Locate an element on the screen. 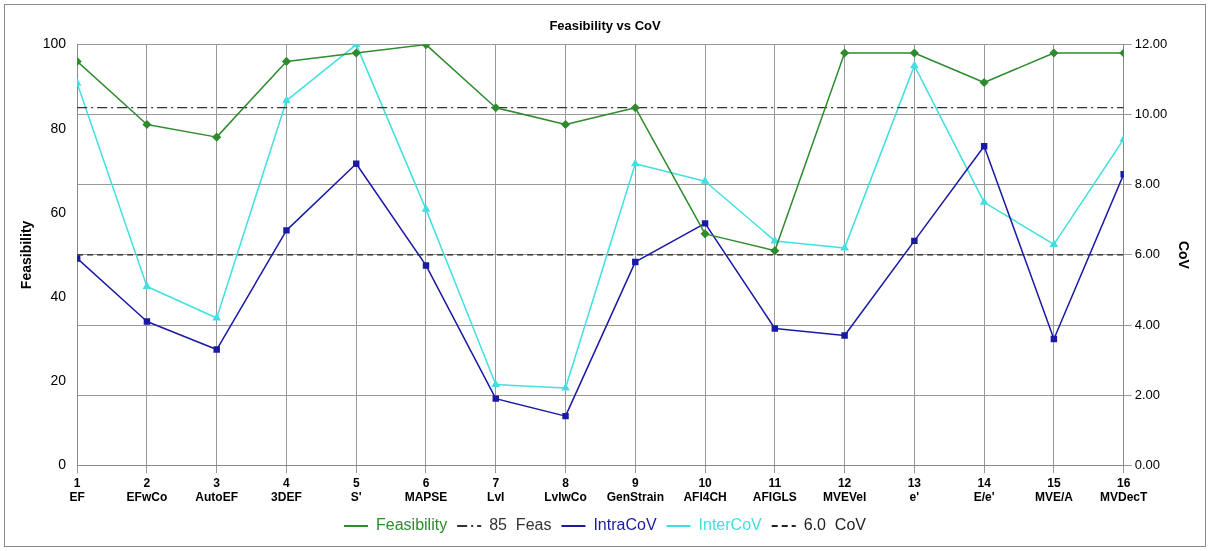  x-tick-label: 12 MVEVel is located at coordinates (844, 490).